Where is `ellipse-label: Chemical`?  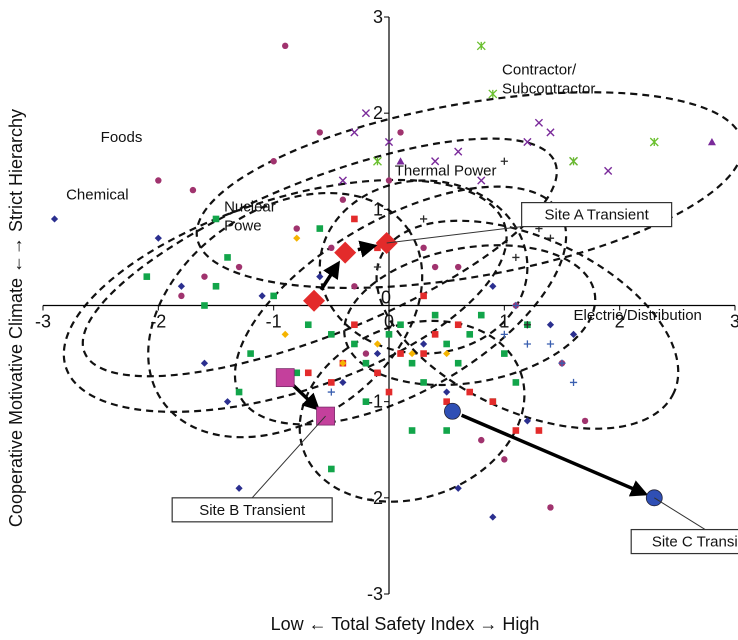 ellipse-label: Chemical is located at coordinates (97, 195).